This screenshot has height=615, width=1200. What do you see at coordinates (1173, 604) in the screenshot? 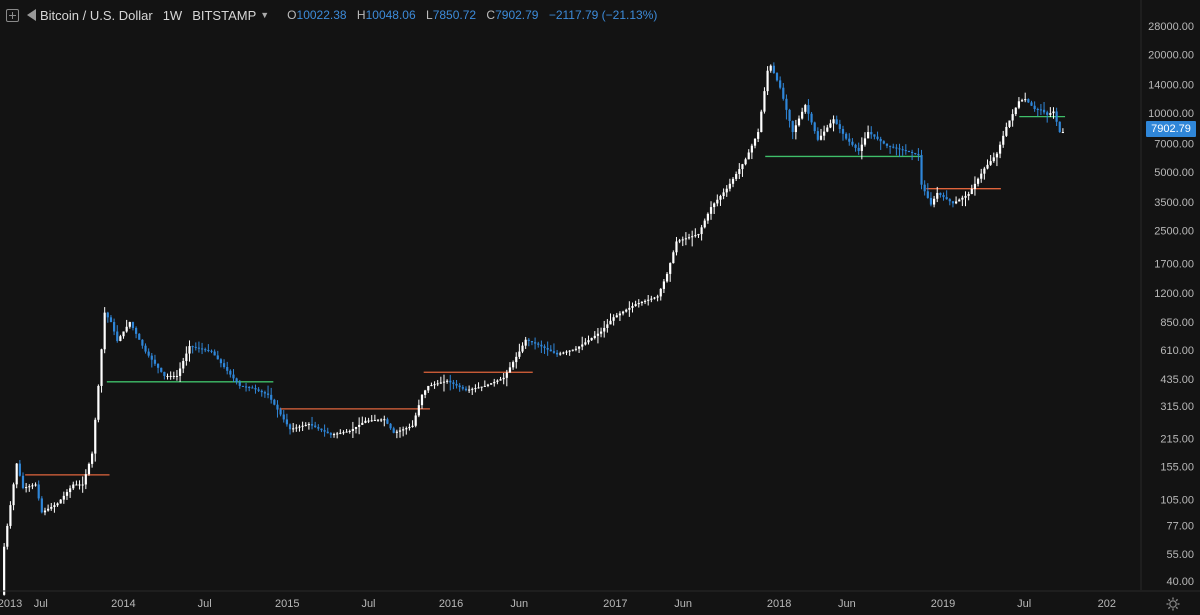
I see `gear-icon` at bounding box center [1173, 604].